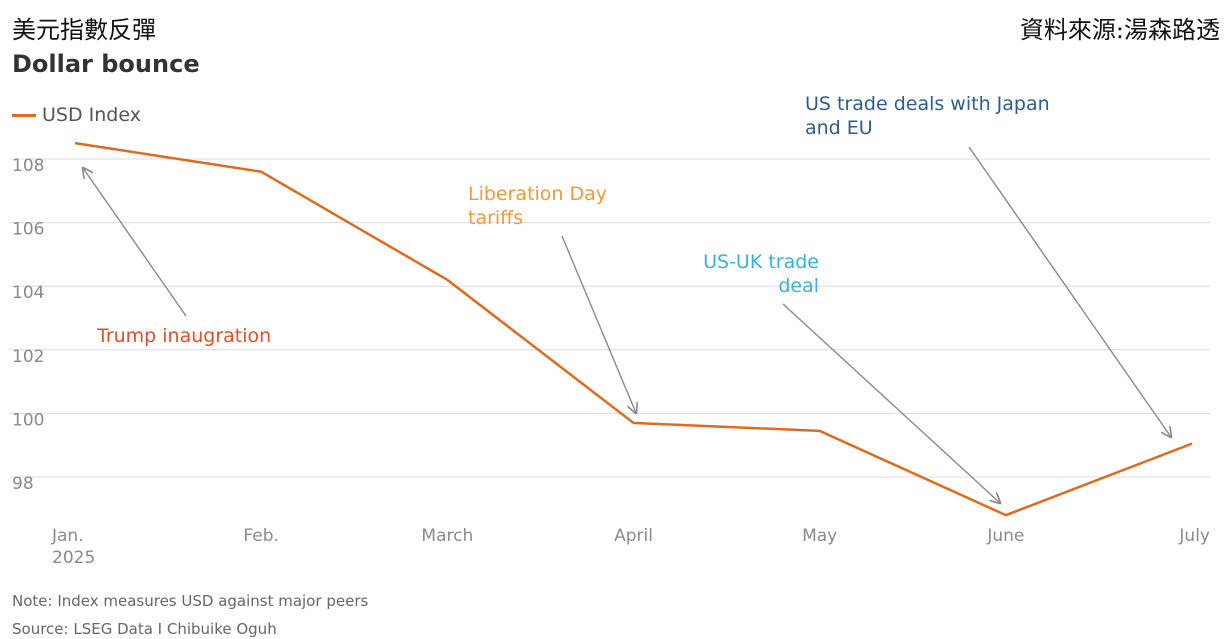  I want to click on chart-title: Dollar bounce, so click(106, 64).